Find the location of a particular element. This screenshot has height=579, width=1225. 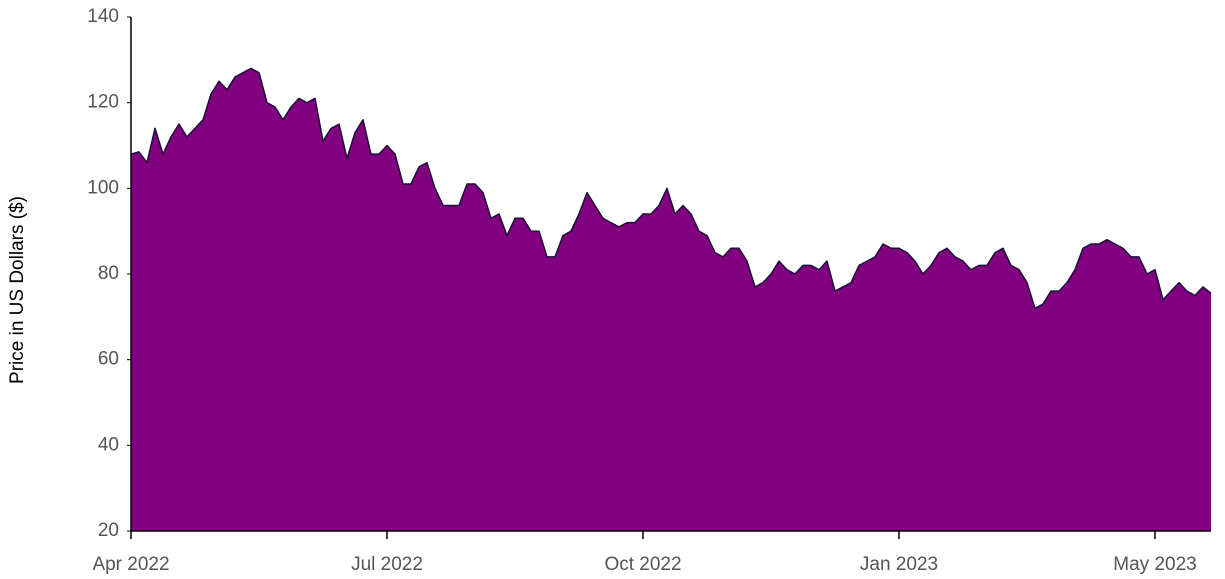

y-tick-label: 80 is located at coordinates (108, 273).